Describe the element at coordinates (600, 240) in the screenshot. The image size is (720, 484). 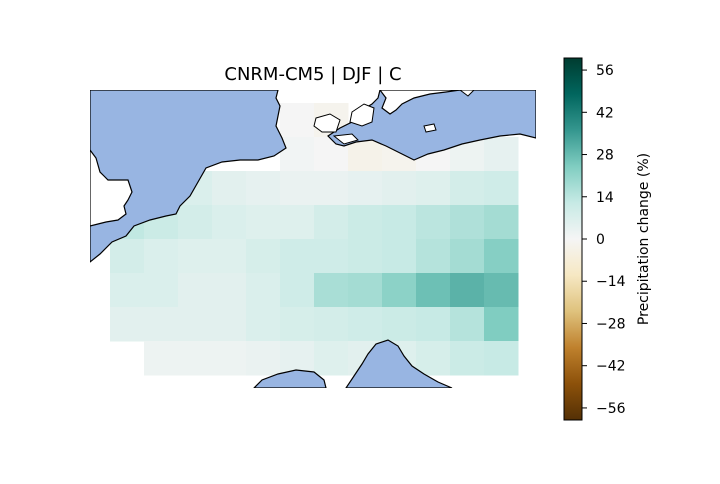
I see `colorbar-tick-label: 0` at that location.